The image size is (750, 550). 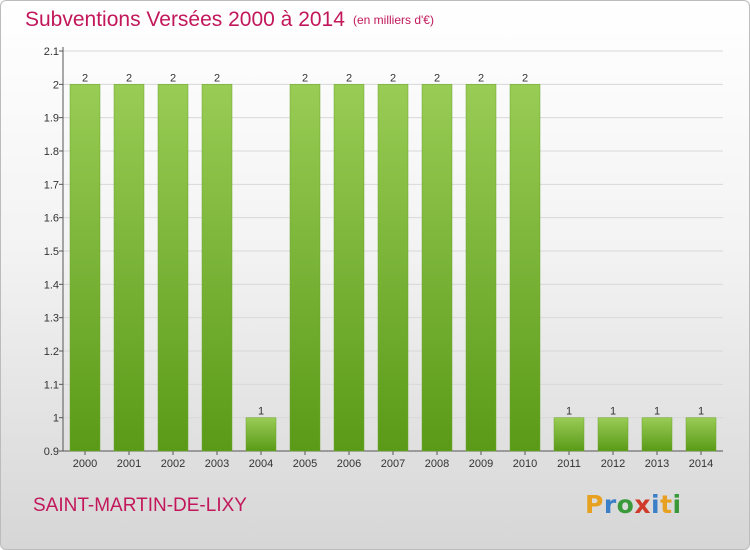 I want to click on logo-letter: x, so click(x=642, y=504).